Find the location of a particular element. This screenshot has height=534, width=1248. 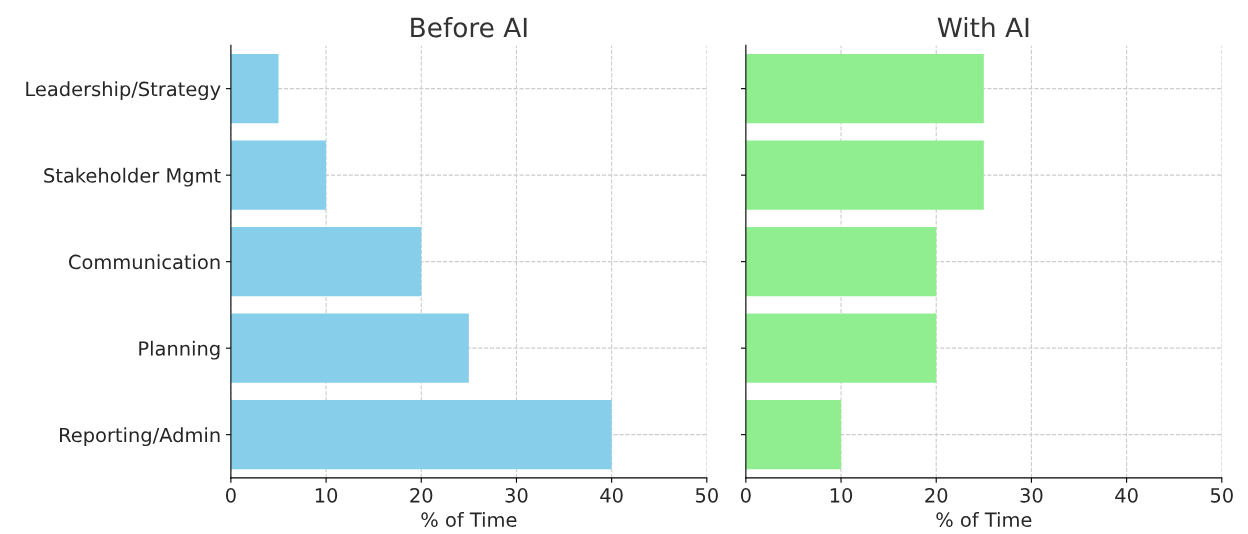

chart-title: With AI is located at coordinates (983, 27).